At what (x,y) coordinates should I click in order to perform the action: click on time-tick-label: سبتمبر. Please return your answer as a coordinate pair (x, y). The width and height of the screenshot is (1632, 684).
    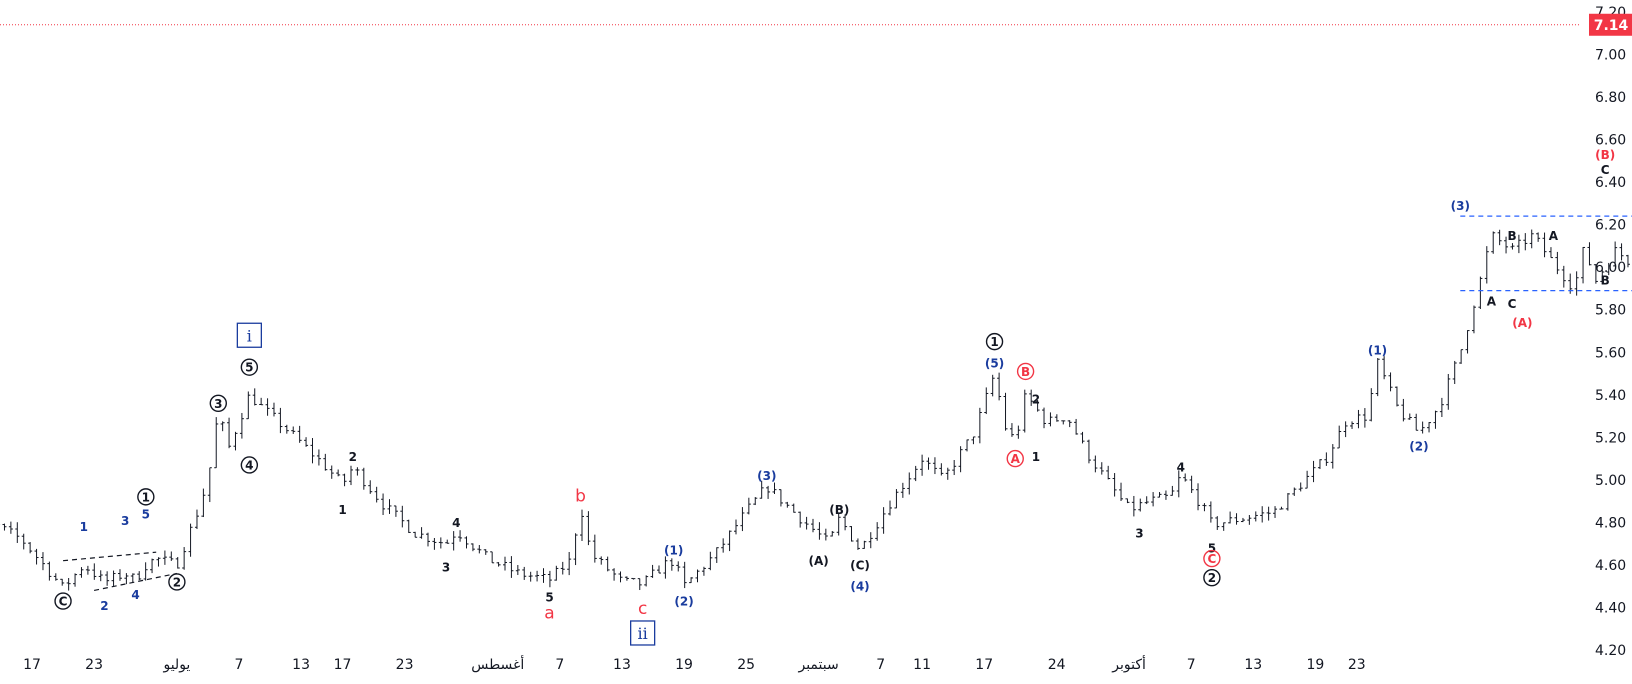
    Looking at the image, I should click on (817, 665).